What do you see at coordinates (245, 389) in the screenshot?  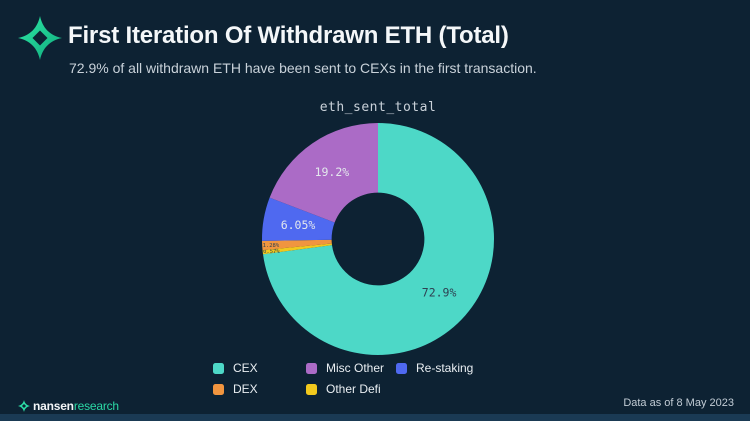 I see `legend-label: DEX` at bounding box center [245, 389].